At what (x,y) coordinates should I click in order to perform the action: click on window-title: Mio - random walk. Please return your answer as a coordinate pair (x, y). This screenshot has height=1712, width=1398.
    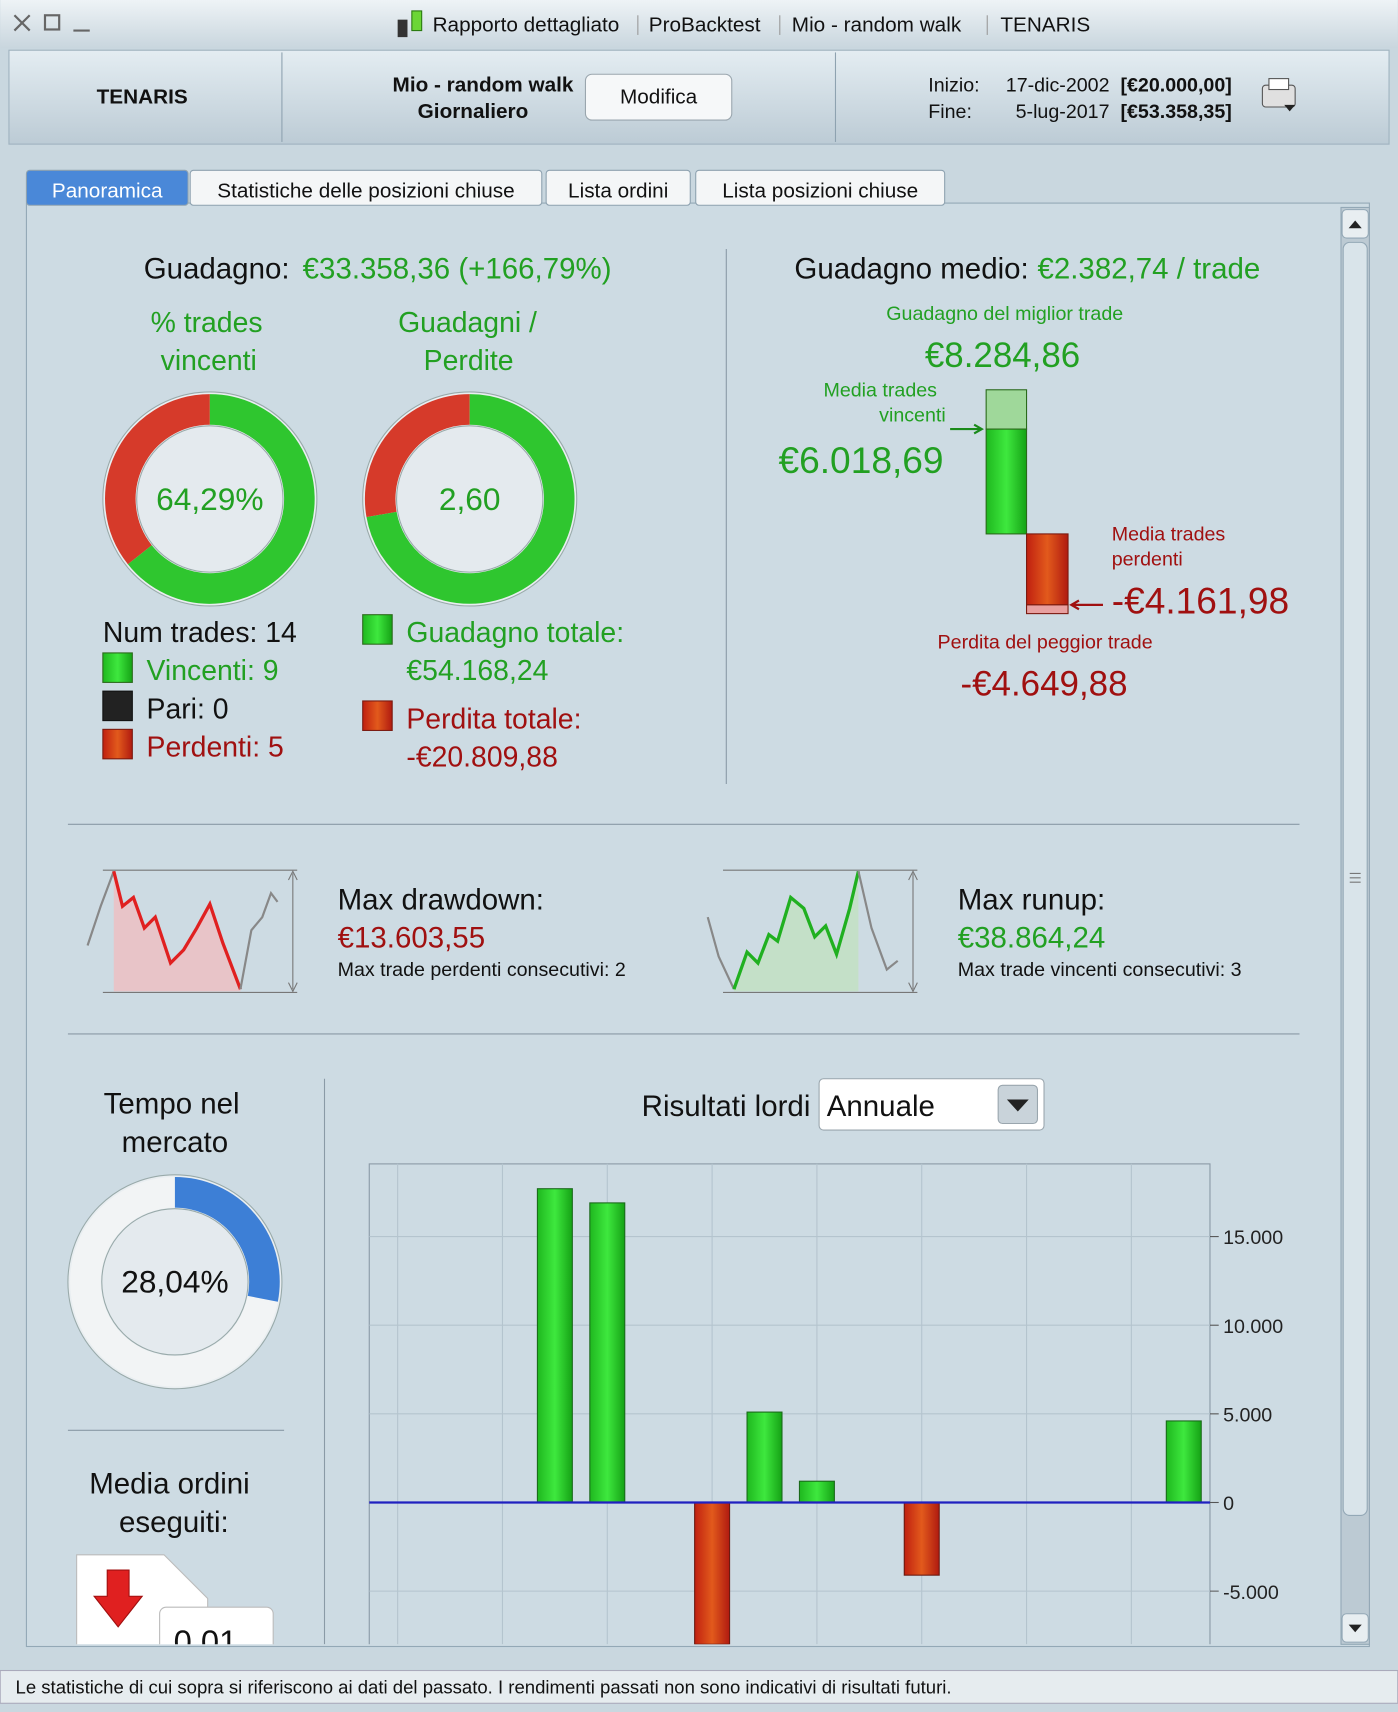
    Looking at the image, I should click on (877, 25).